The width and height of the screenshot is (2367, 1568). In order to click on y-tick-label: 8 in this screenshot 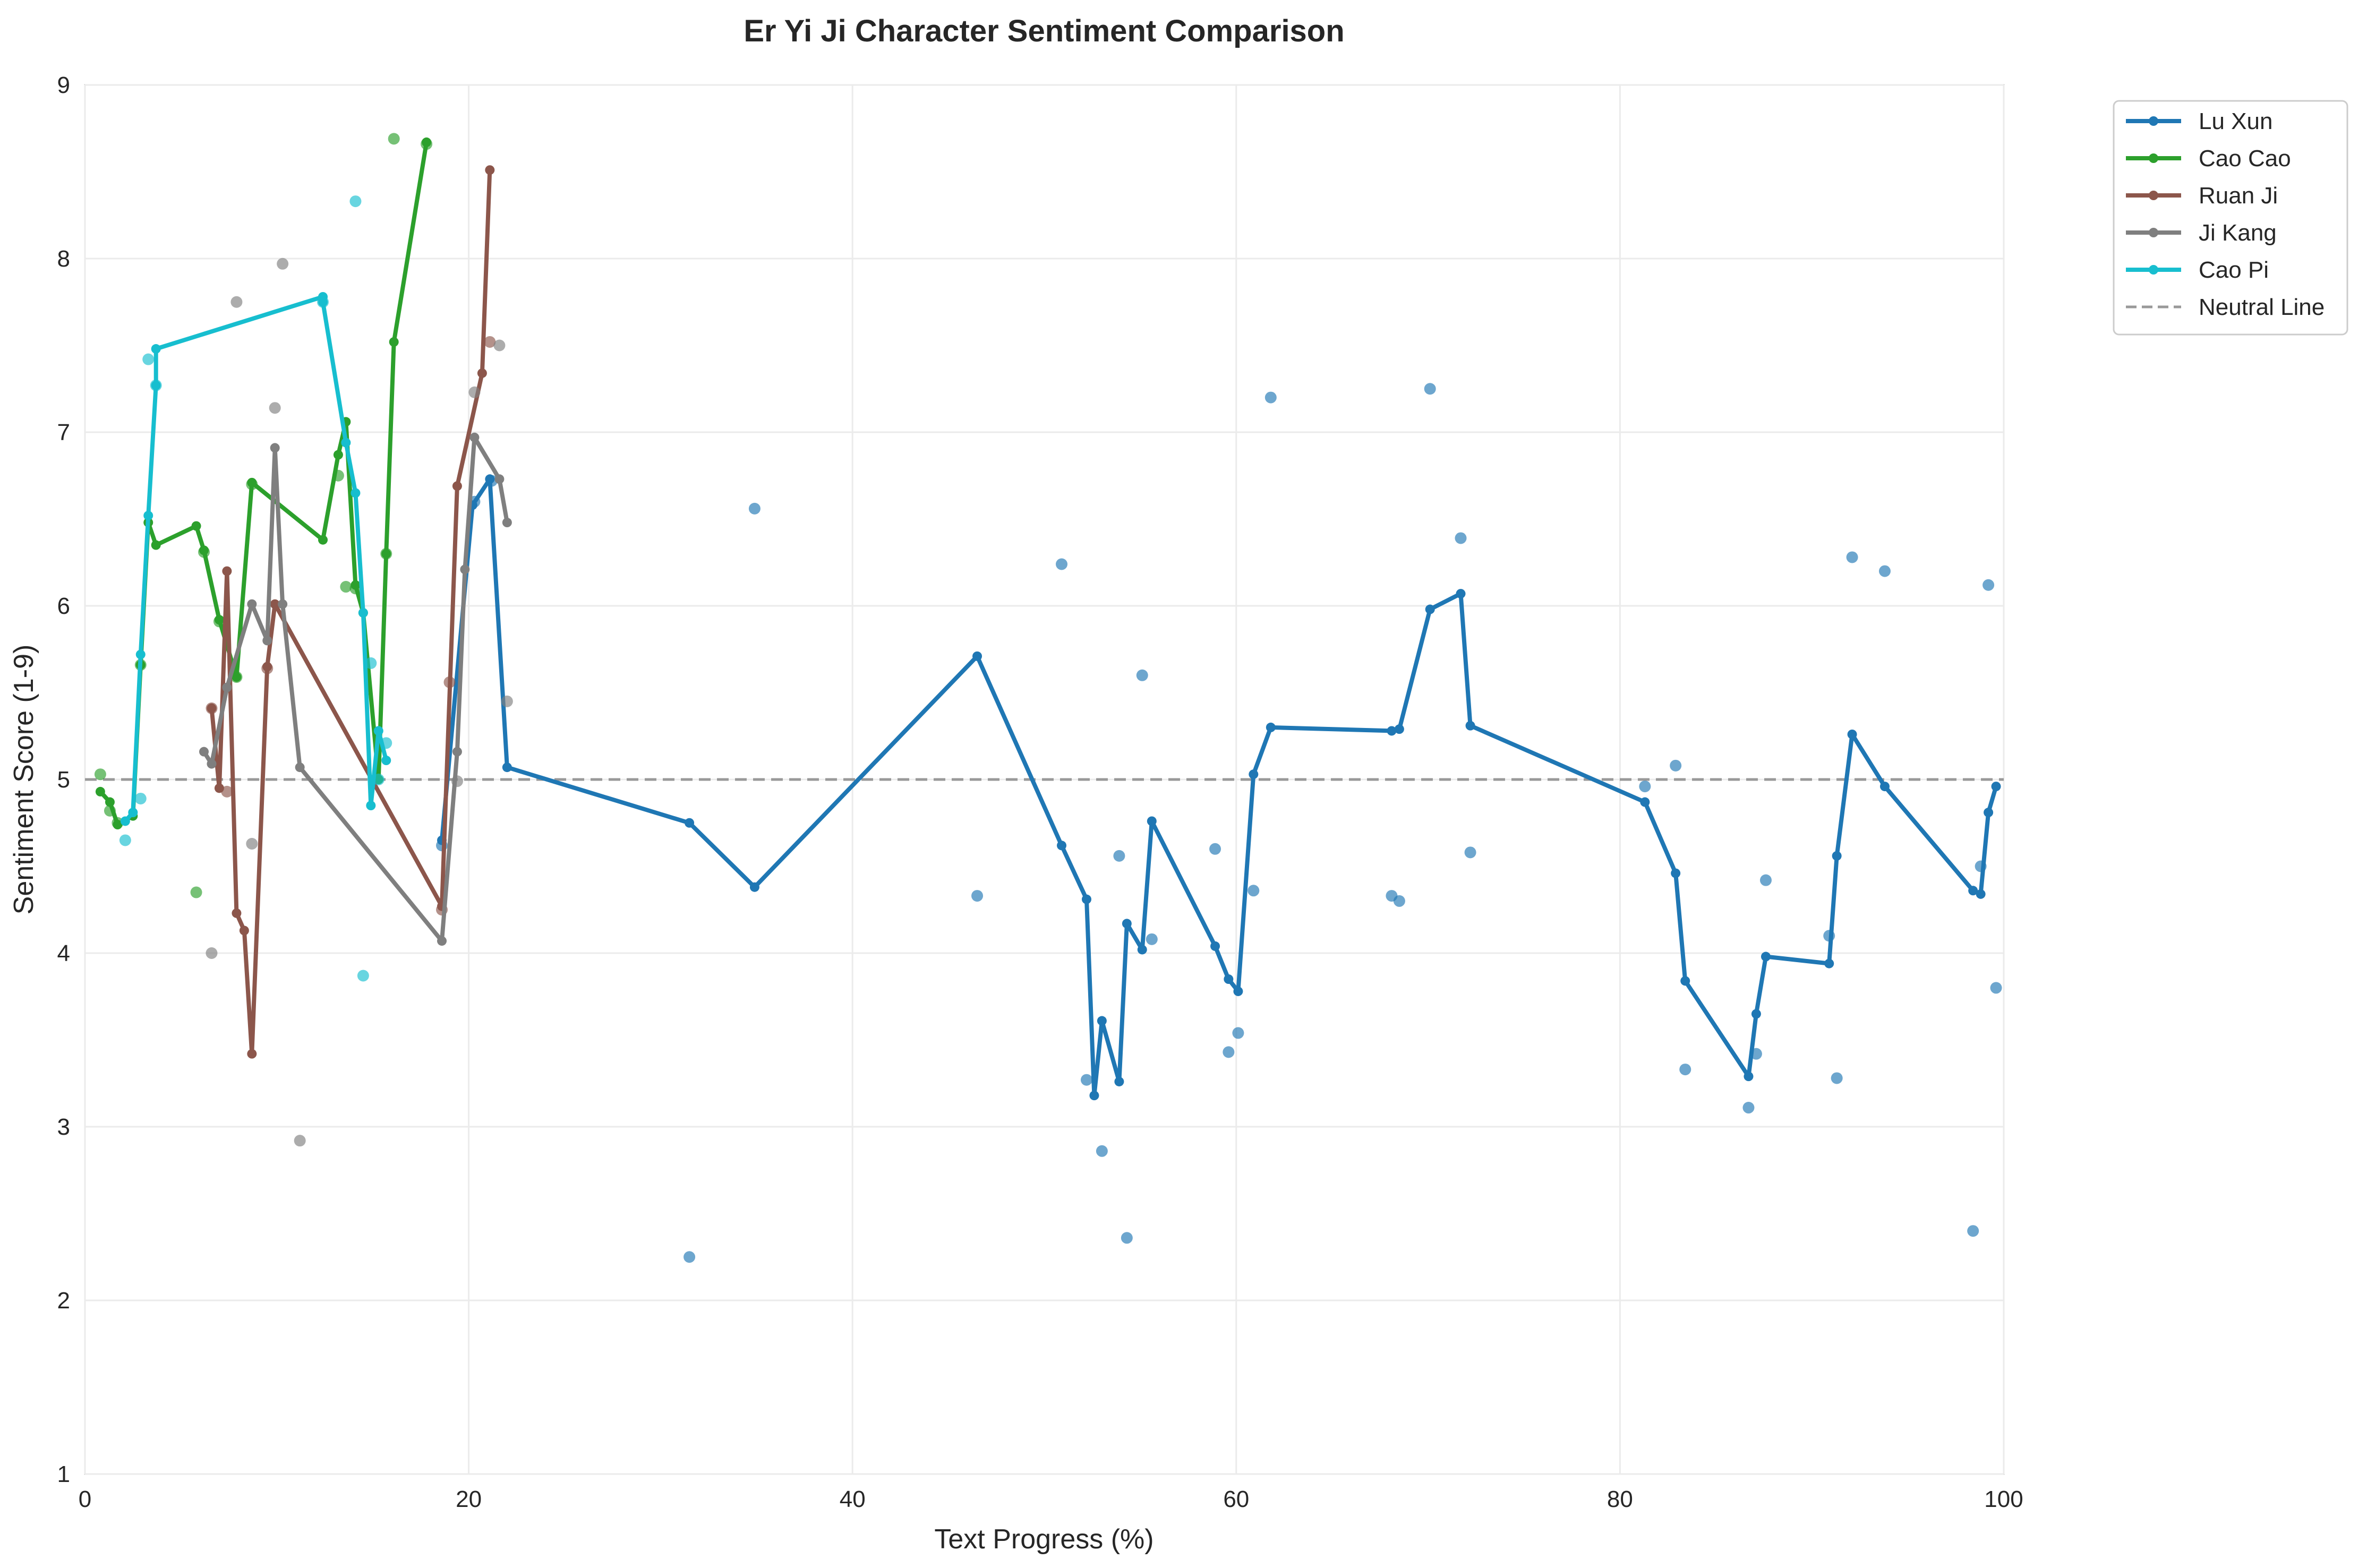, I will do `click(64, 259)`.